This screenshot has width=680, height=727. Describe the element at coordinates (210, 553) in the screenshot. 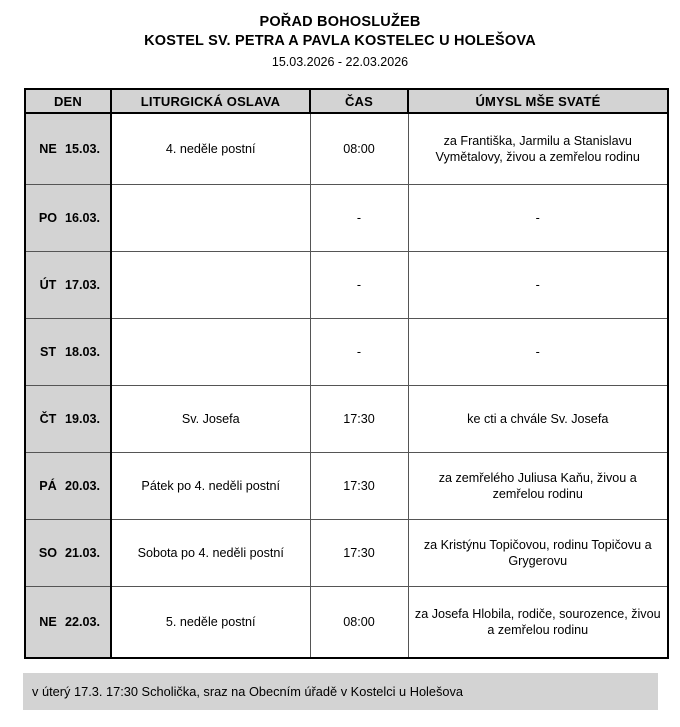

I see `cell-liturgical-celebration: Sobota po 4. neděli postní` at that location.